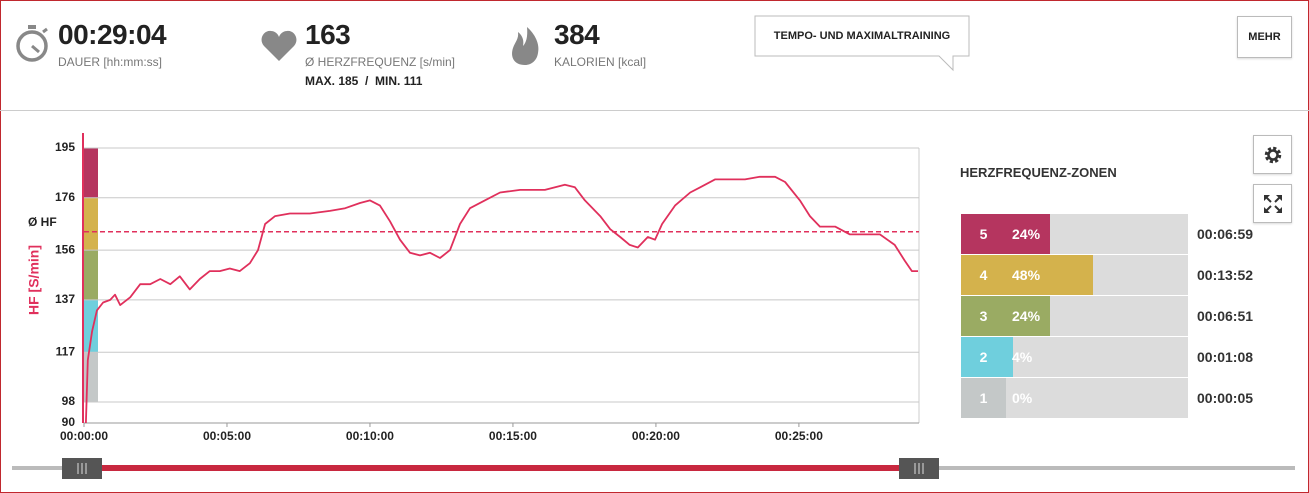 This screenshot has height=493, width=1309. What do you see at coordinates (862, 36) in the screenshot?
I see `training-type: TEMPO- UND MAXIMALTRAINING` at bounding box center [862, 36].